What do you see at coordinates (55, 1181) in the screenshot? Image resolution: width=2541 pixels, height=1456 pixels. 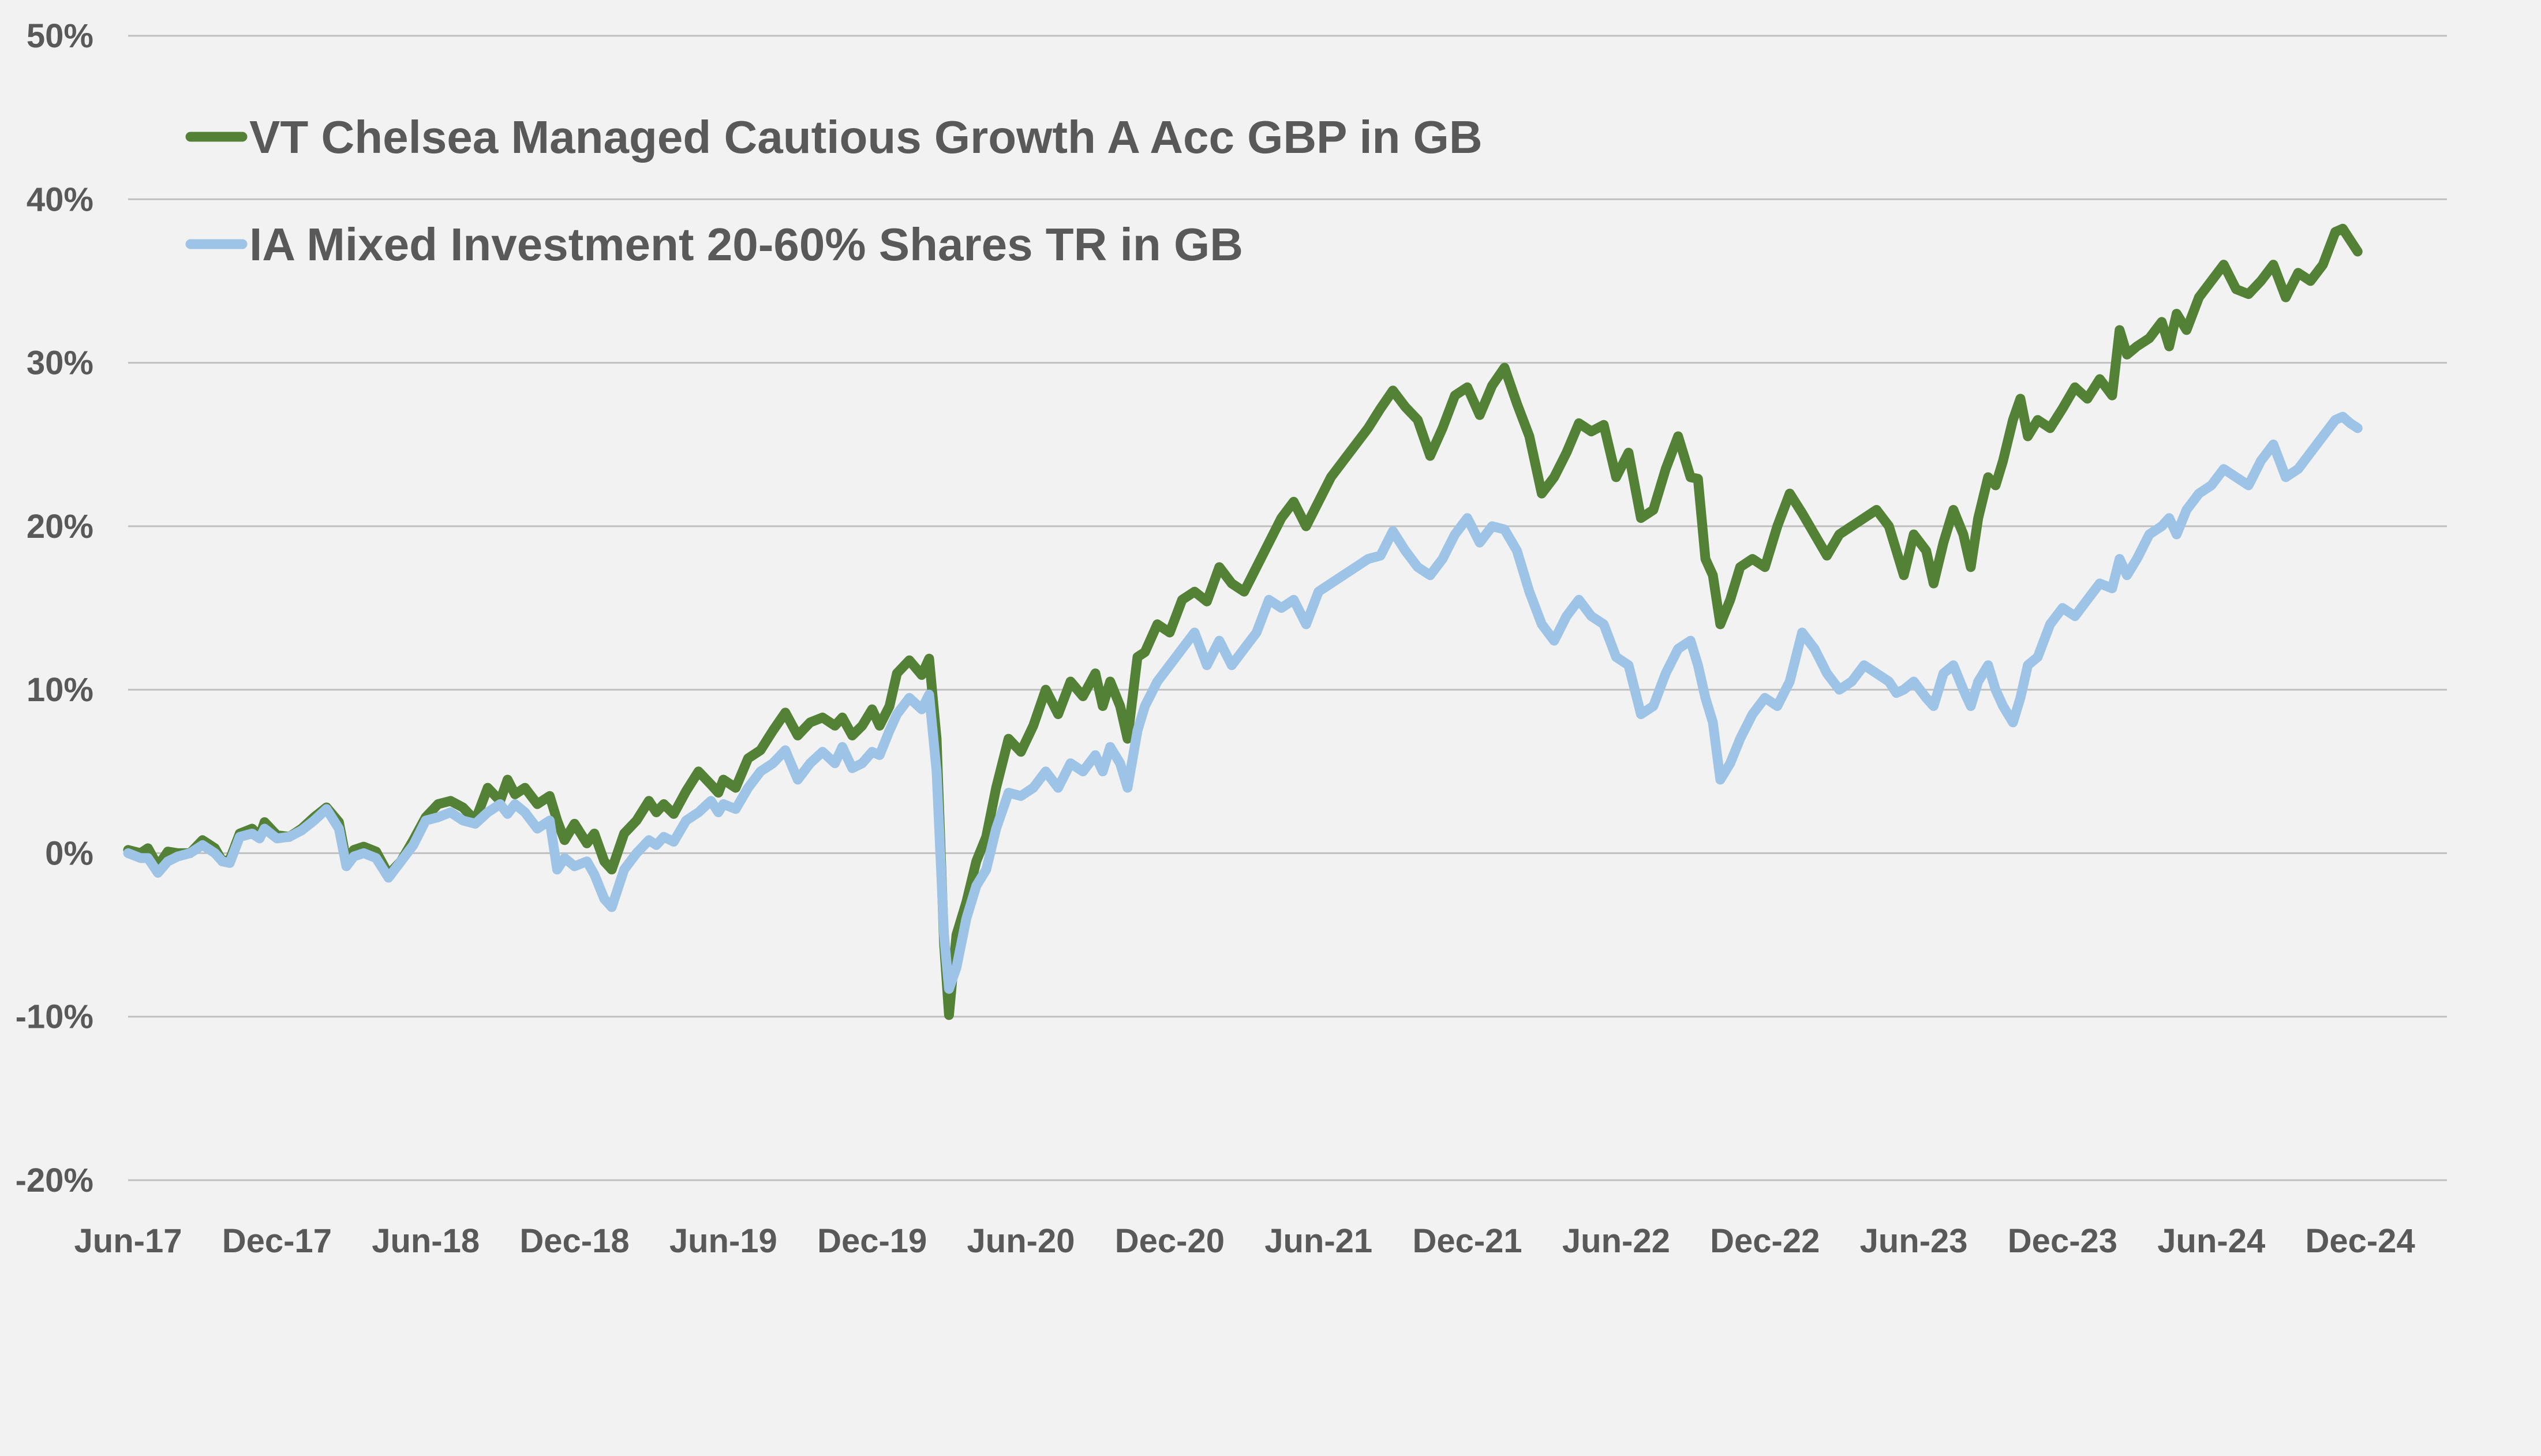 I see `y-tick-label: -20%` at bounding box center [55, 1181].